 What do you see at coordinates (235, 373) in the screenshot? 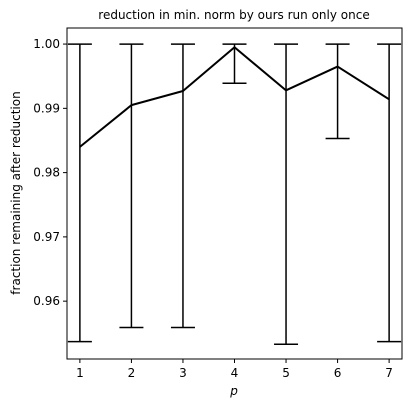
I see `x-tick-label: 4` at bounding box center [235, 373].